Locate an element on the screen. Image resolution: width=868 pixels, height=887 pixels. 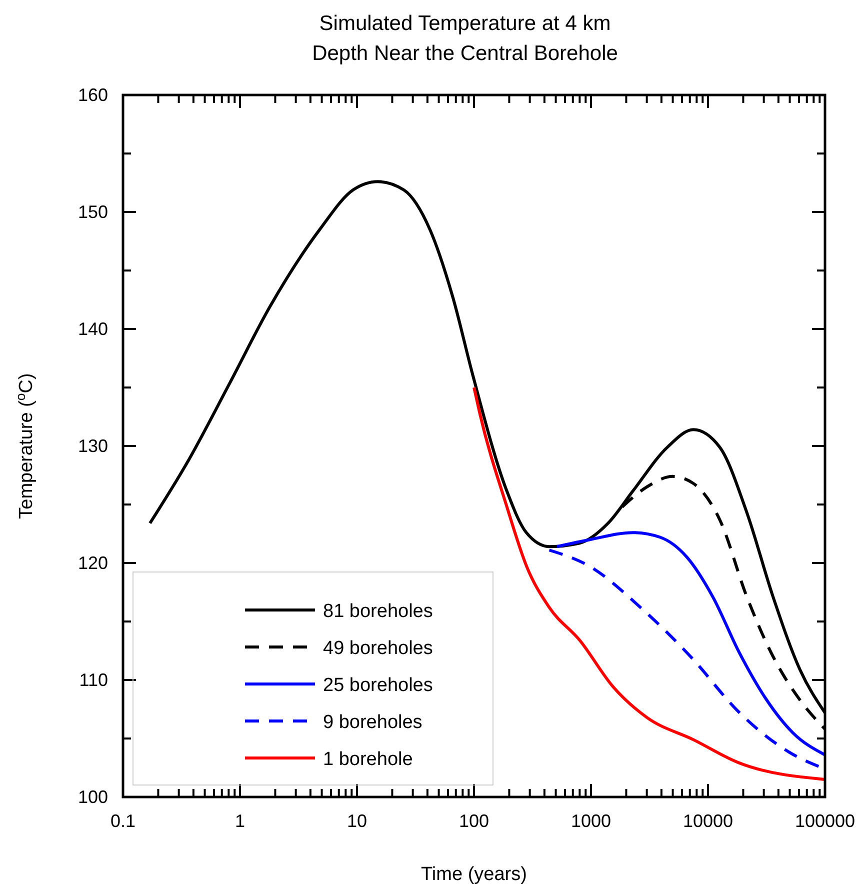
y-tick-label: 110 is located at coordinates (93, 680).